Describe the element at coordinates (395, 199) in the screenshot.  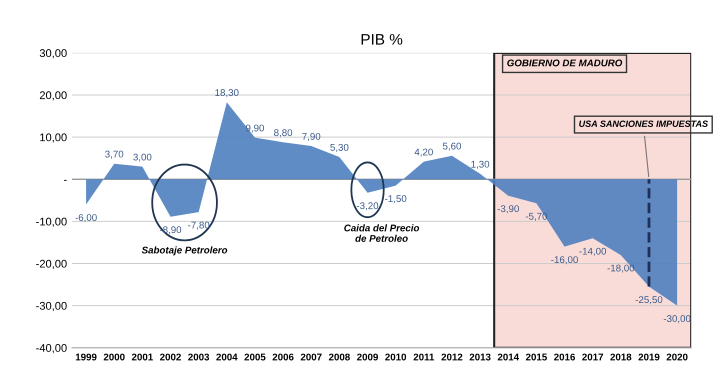
I see `data-label: -1,50` at that location.